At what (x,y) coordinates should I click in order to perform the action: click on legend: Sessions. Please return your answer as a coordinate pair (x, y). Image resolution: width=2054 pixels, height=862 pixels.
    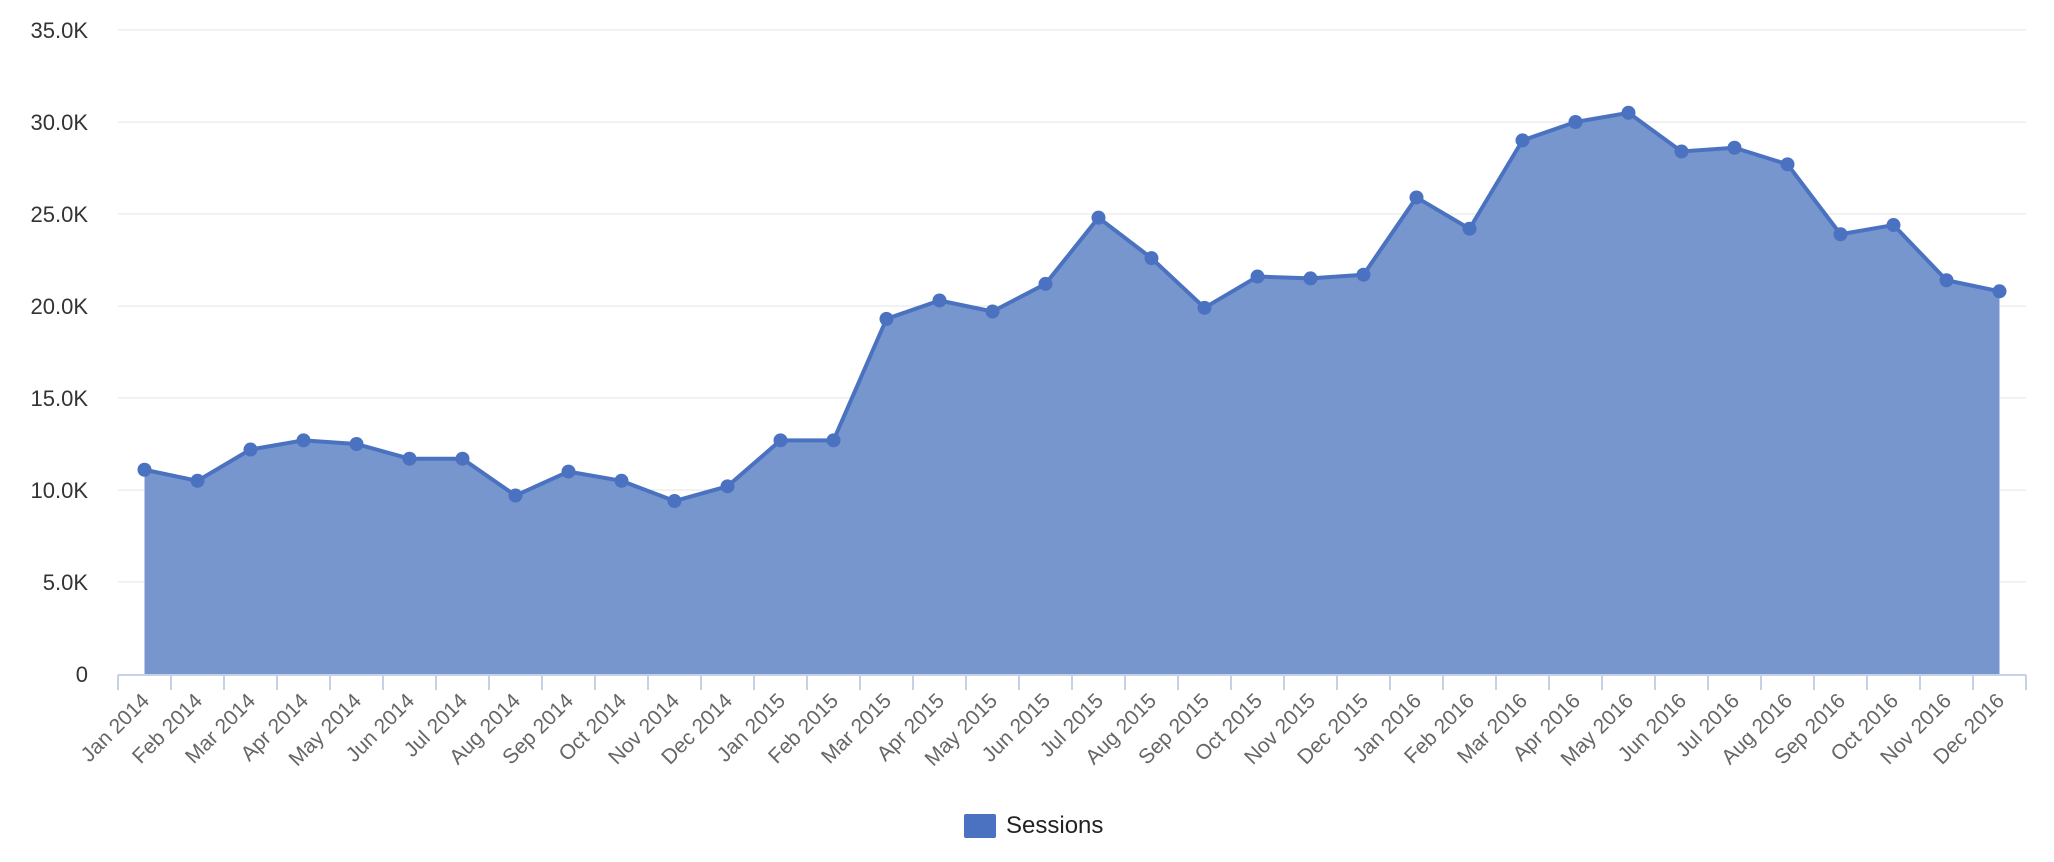
    Looking at the image, I should click on (1033, 826).